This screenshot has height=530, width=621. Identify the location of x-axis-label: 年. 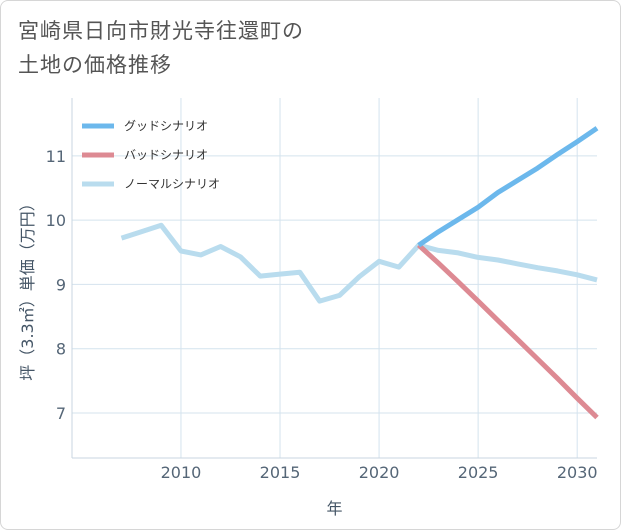
(334, 508).